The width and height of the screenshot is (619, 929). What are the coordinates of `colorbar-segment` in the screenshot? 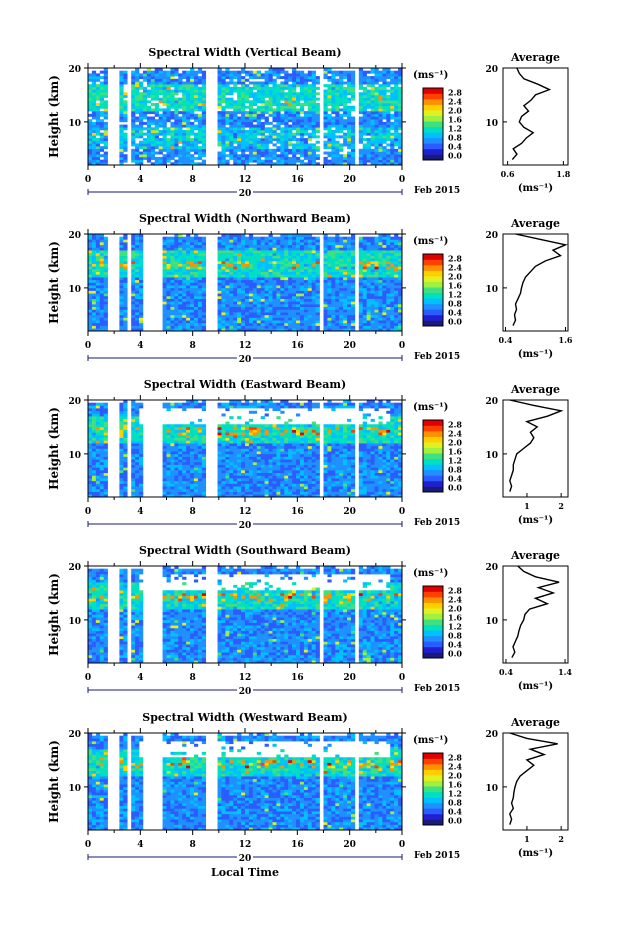 It's located at (433, 273).